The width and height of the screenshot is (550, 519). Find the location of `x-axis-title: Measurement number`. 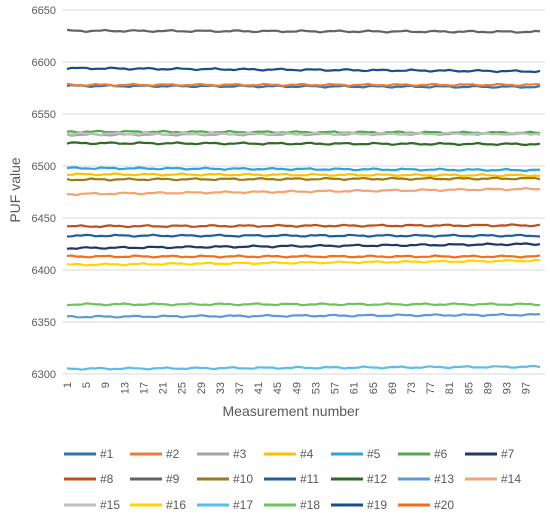

x-axis-title: Measurement number is located at coordinates (291, 411).